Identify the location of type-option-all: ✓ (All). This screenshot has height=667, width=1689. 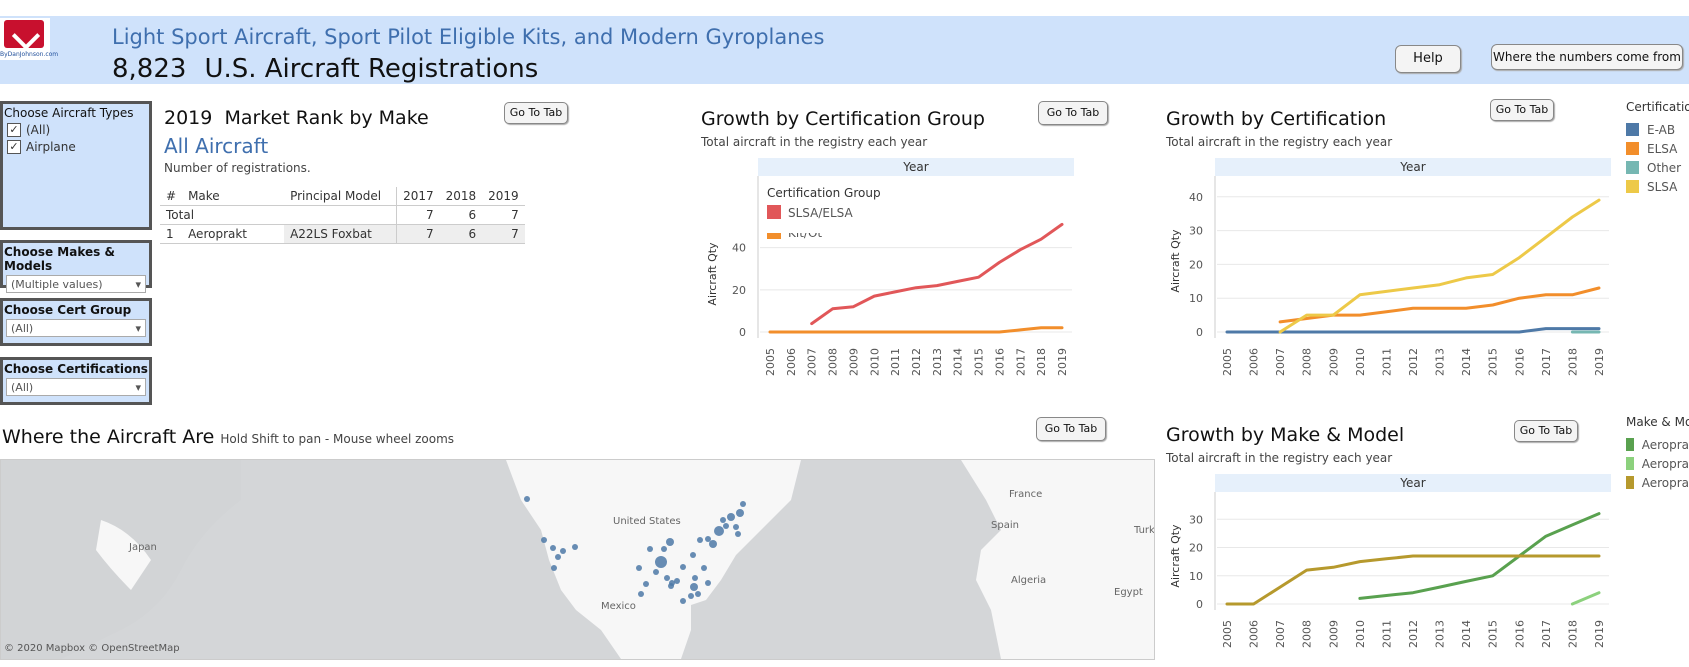
(78, 130).